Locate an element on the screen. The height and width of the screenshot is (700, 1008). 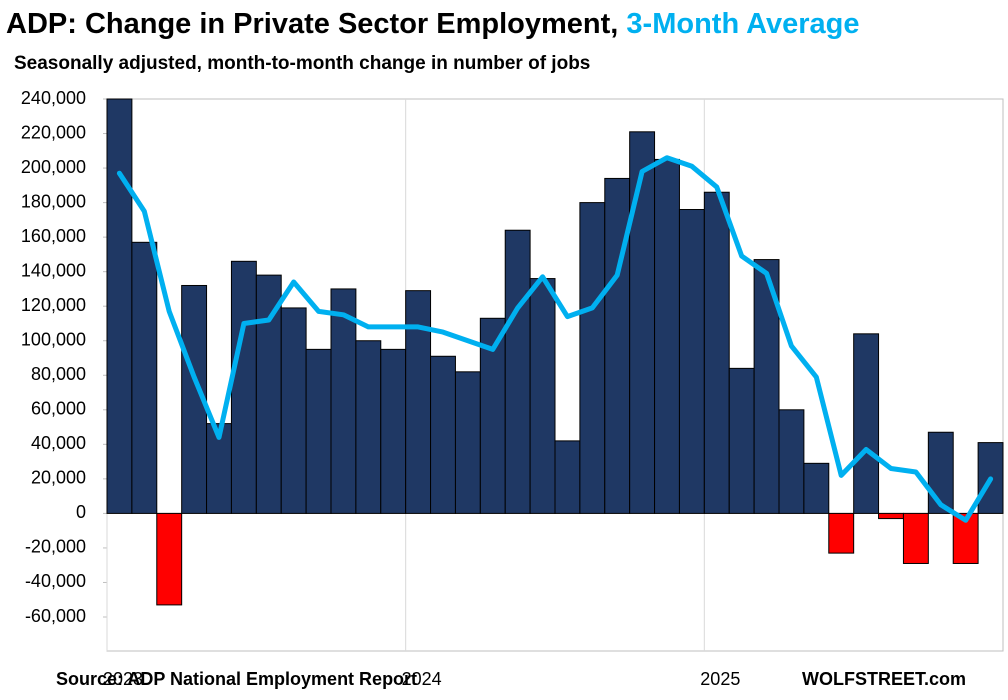
y-tick-label: 20,000 is located at coordinates (58, 478).